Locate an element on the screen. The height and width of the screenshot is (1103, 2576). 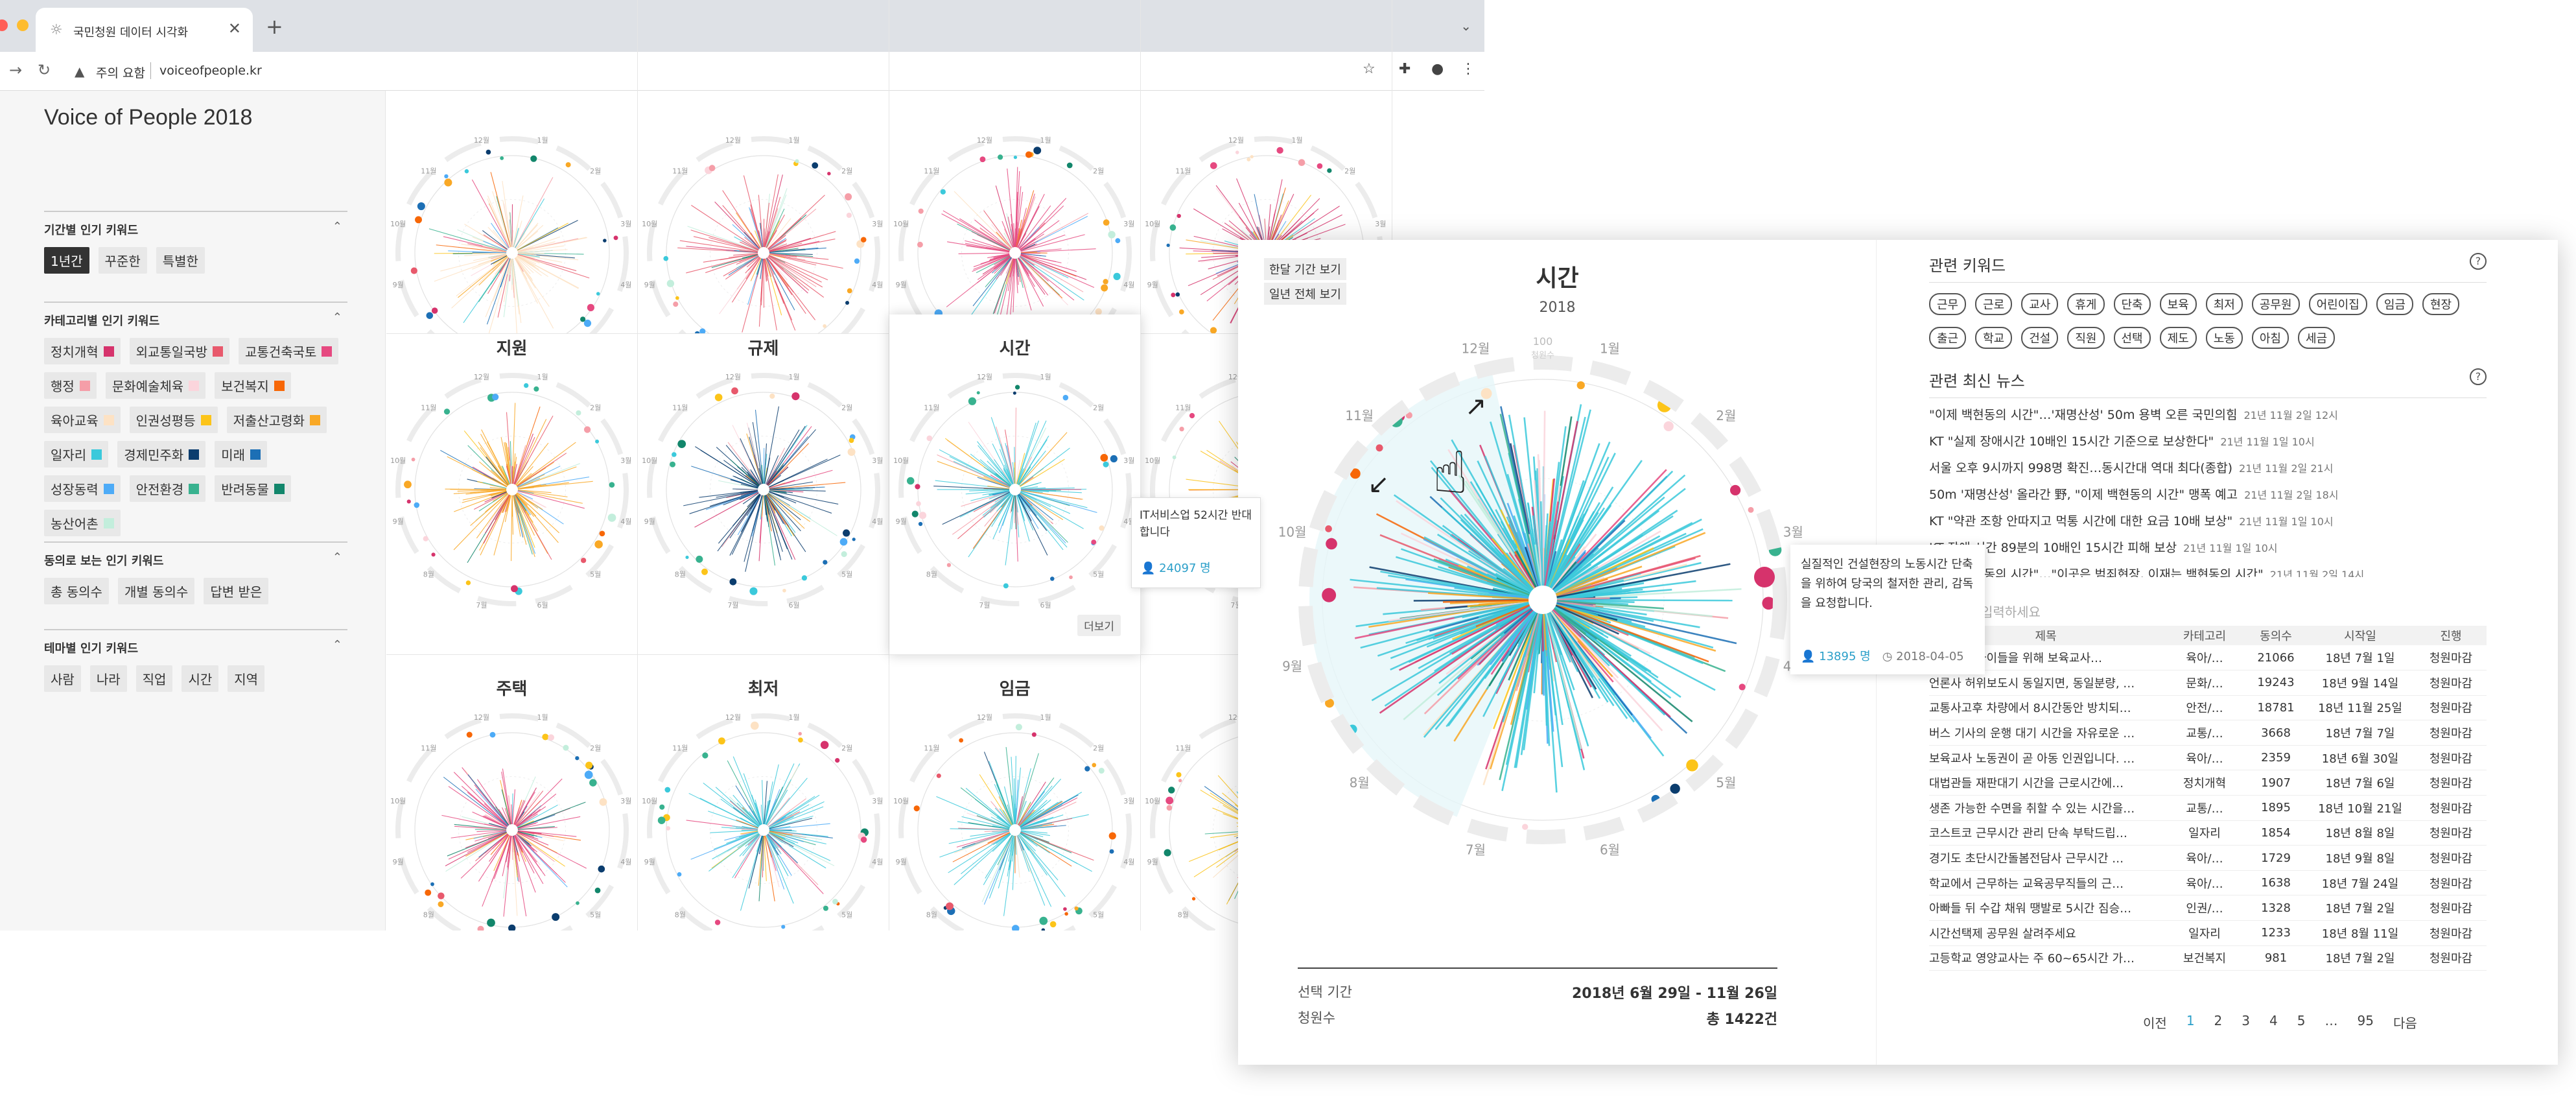
related-keyword-chip: 직원 is located at coordinates (2086, 338).